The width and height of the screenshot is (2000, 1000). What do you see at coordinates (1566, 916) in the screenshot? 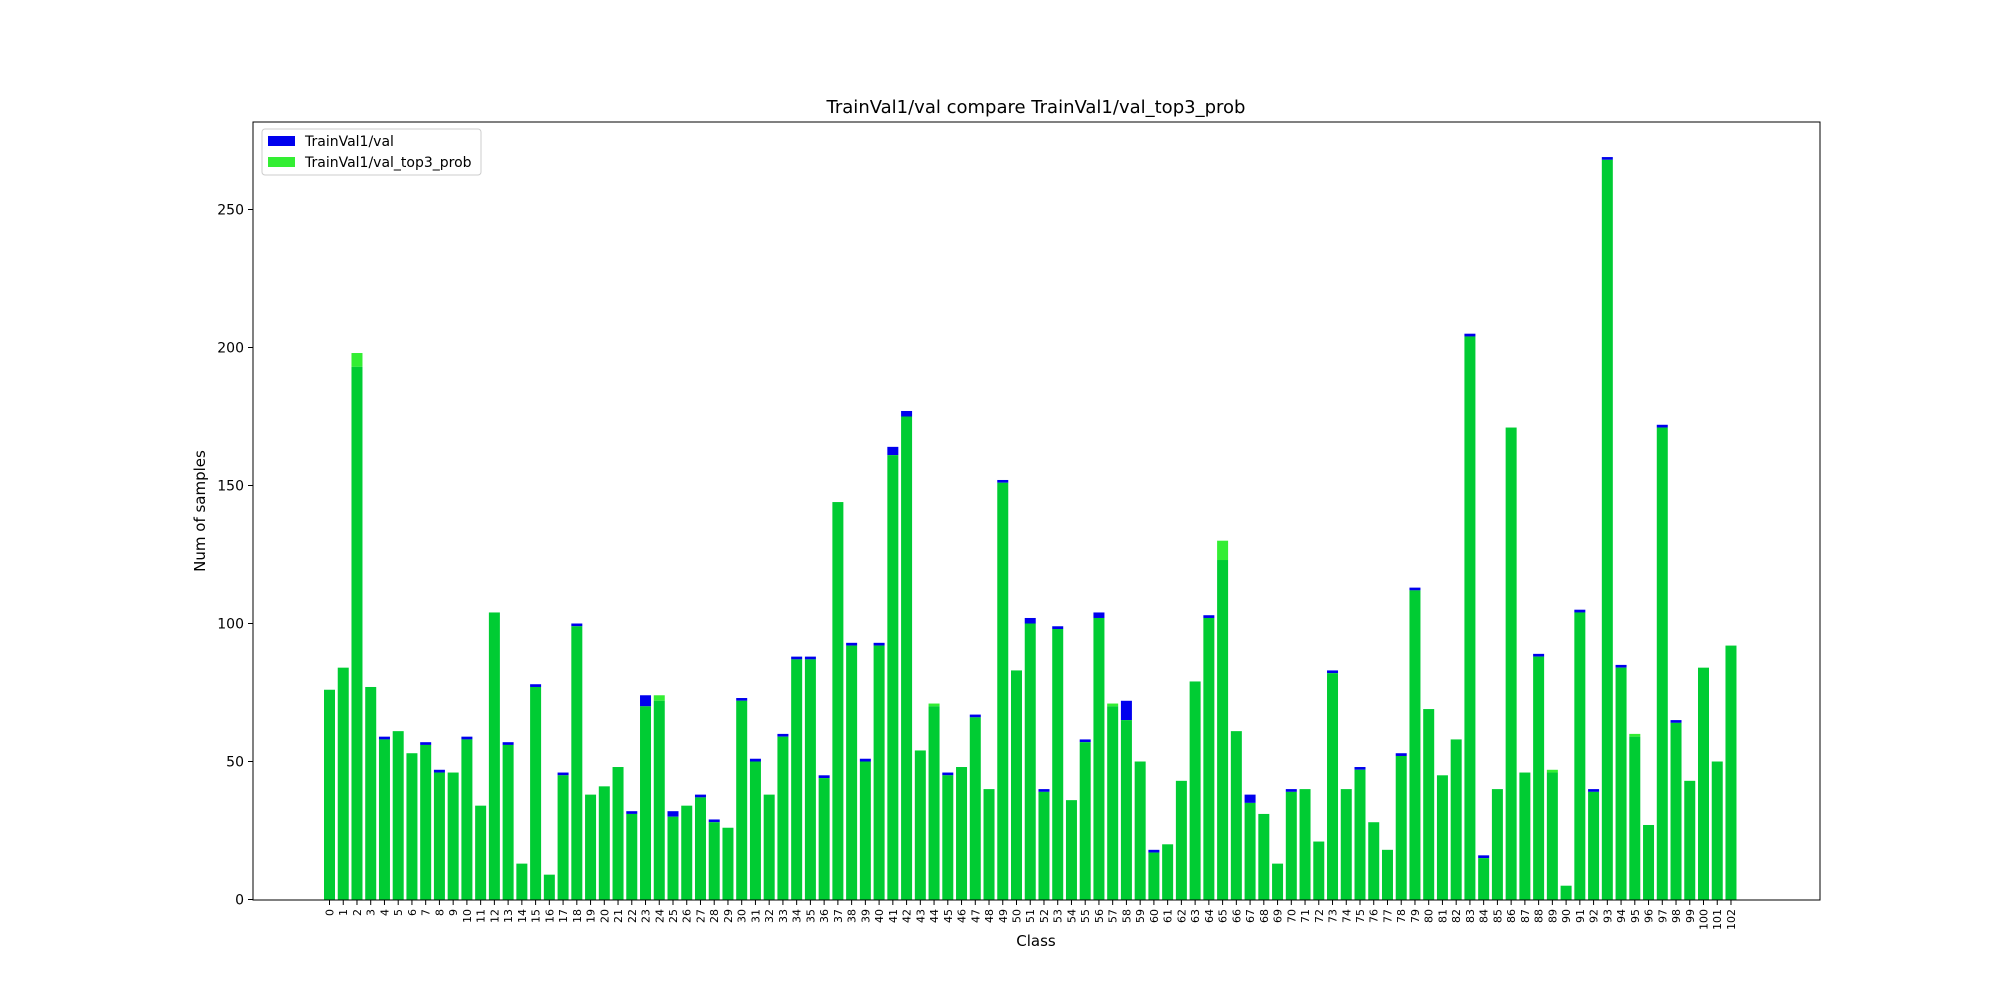
I see `x-tick-label: 90` at bounding box center [1566, 916].